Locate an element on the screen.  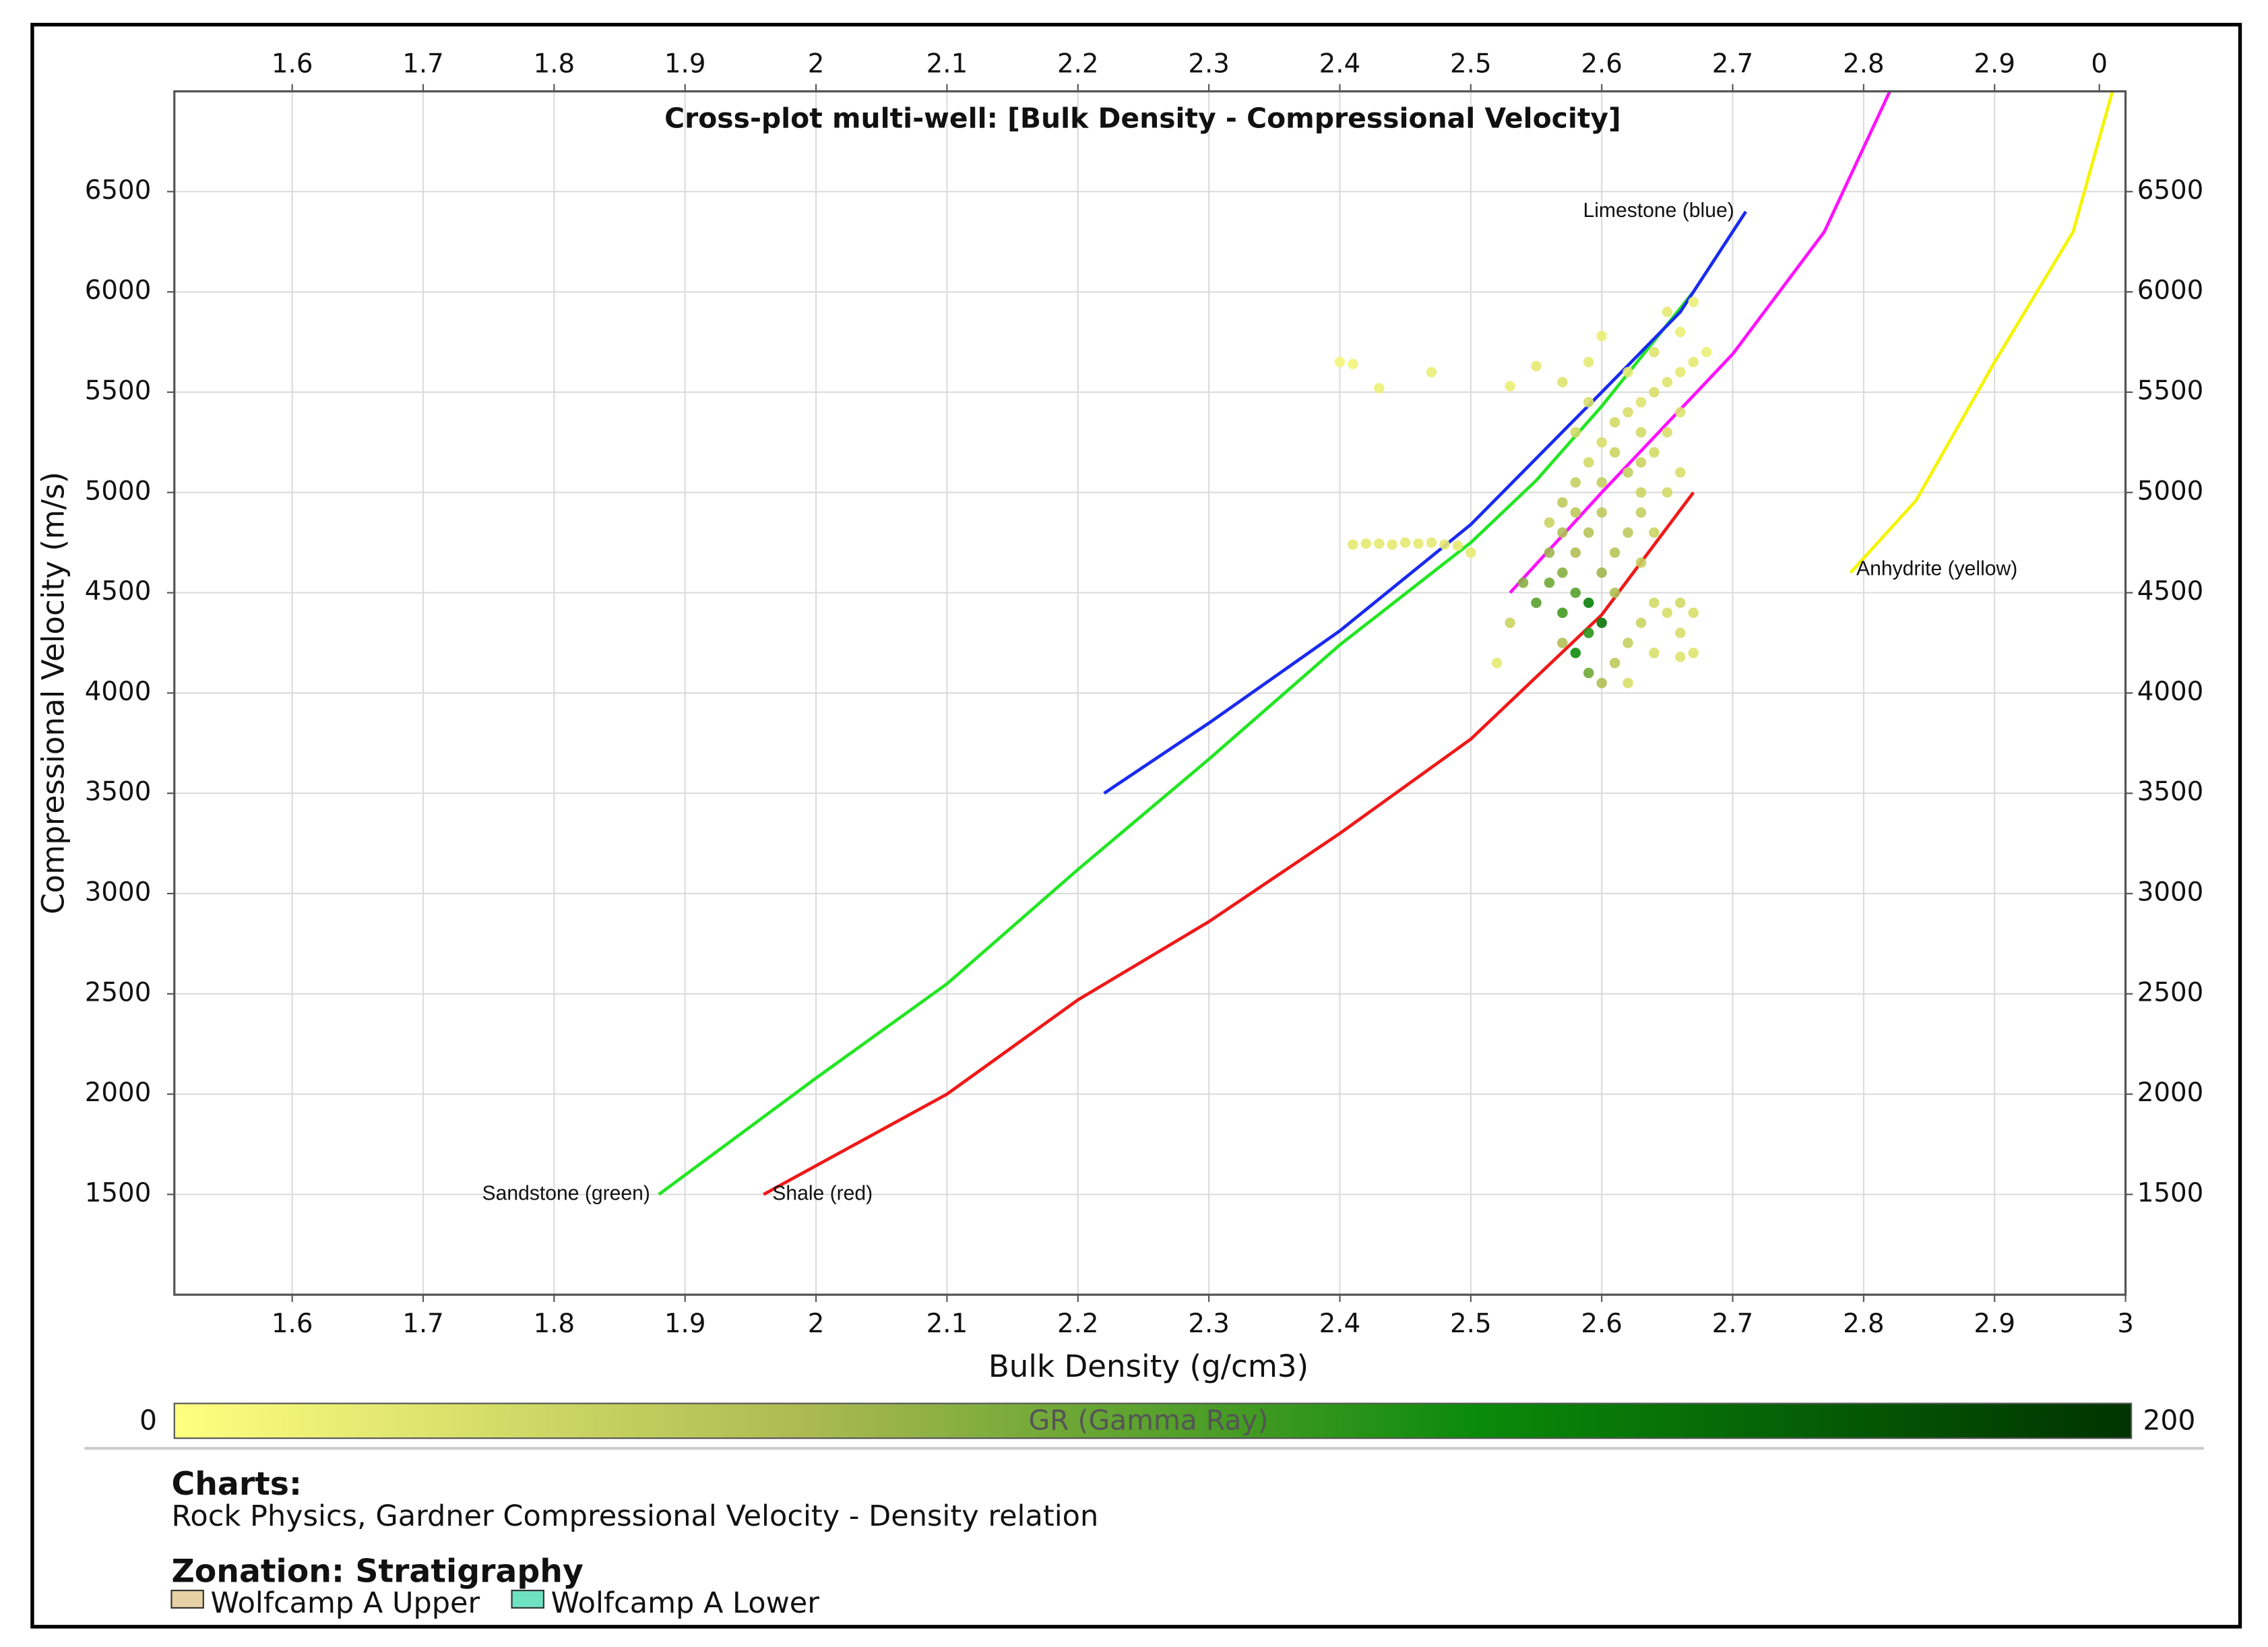
x2-tick-label: 1.7 is located at coordinates (423, 64).